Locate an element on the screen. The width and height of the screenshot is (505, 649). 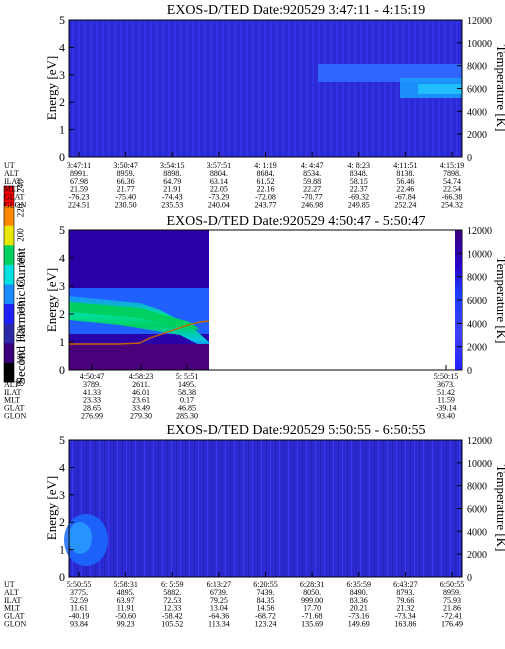
table-cell: 58.38 is located at coordinates (187, 392).